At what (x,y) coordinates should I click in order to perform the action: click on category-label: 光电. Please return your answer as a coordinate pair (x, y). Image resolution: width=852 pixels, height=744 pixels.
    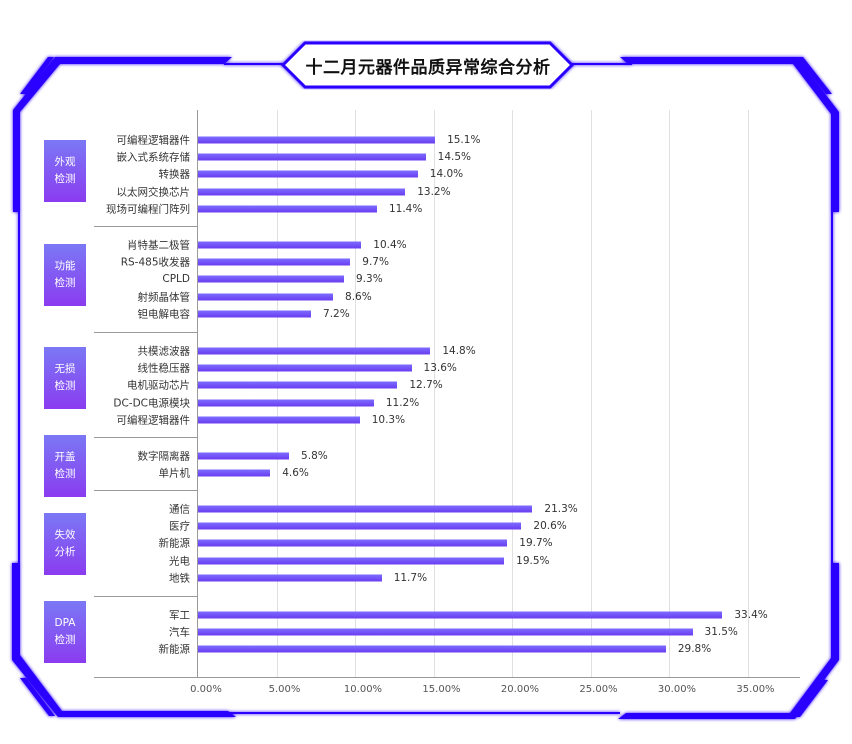
    Looking at the image, I should click on (179, 561).